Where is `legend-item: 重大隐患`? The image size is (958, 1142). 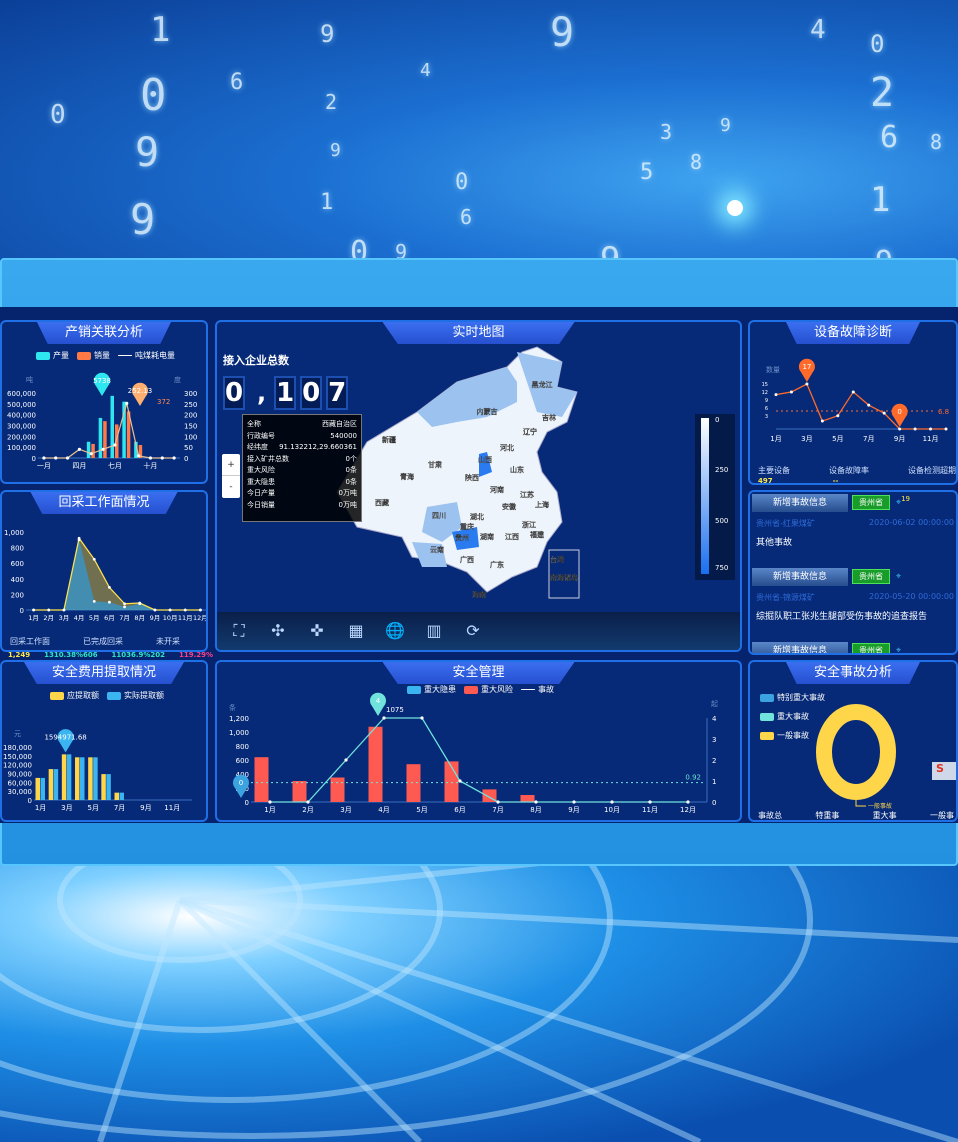 legend-item: 重大隐患 is located at coordinates (431, 689).